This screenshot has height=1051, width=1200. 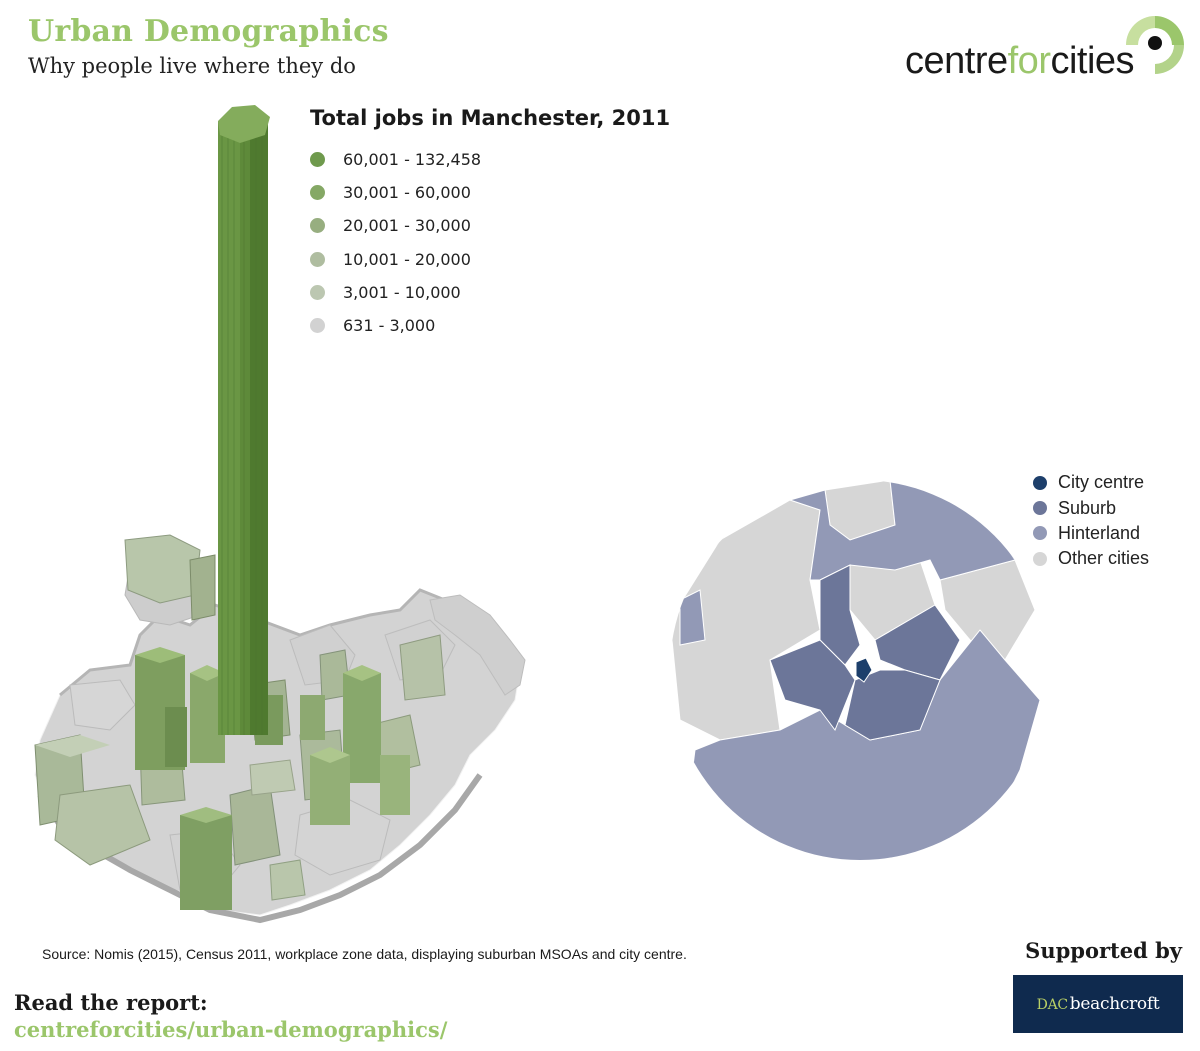 What do you see at coordinates (1114, 1004) in the screenshot?
I see `sponsor-name: beachcroft` at bounding box center [1114, 1004].